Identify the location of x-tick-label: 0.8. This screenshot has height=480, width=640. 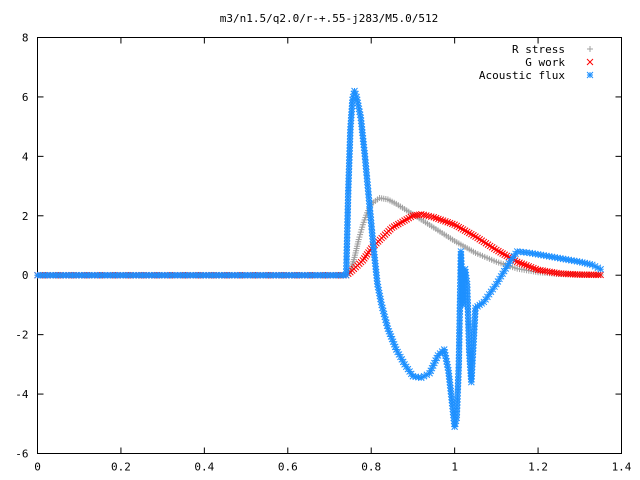
(371, 467).